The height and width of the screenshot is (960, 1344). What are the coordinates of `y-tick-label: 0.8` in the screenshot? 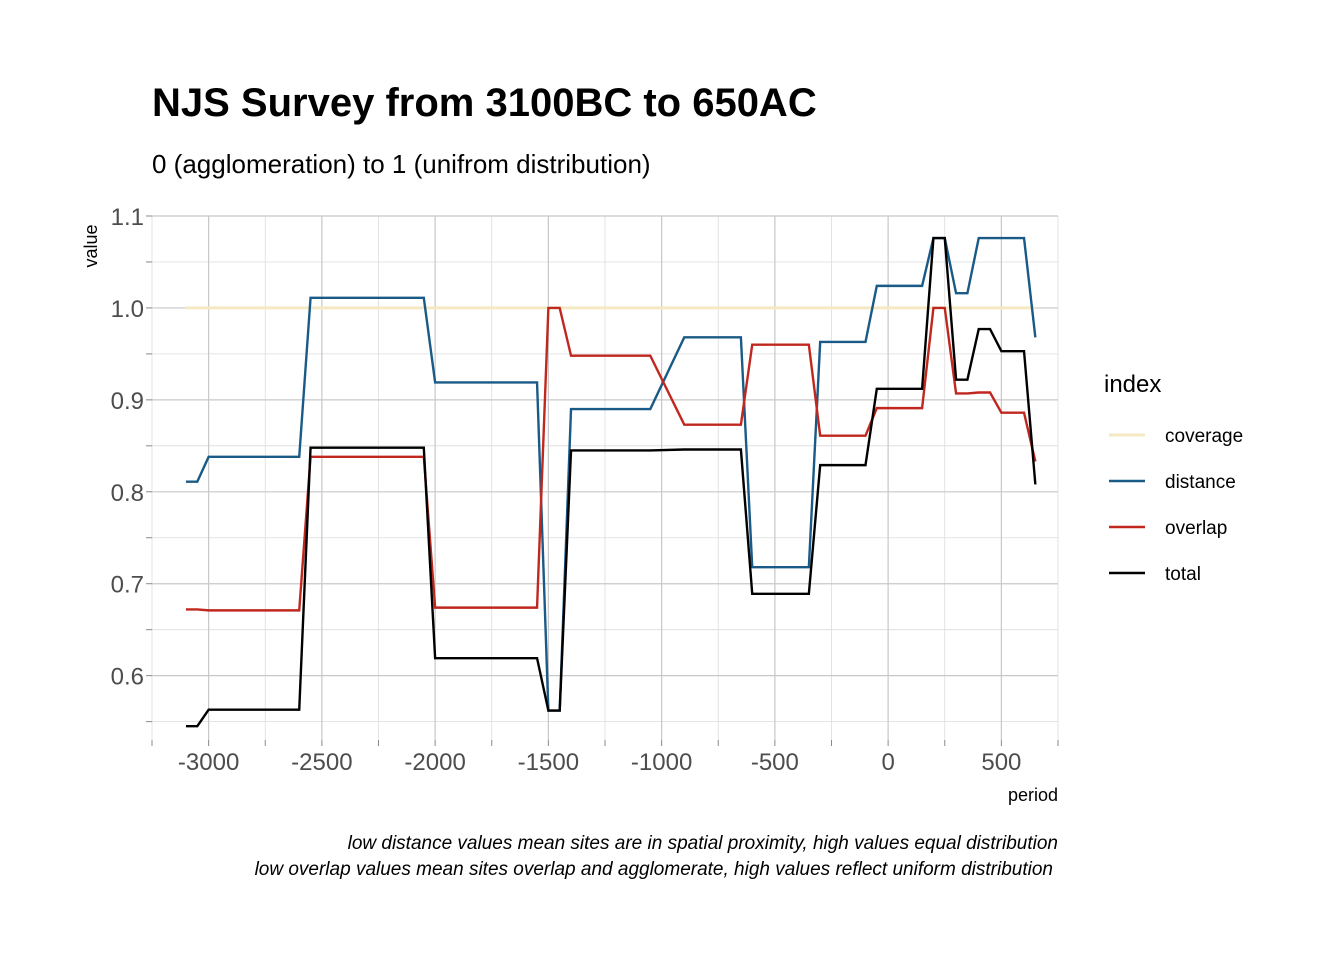 It's located at (127, 493).